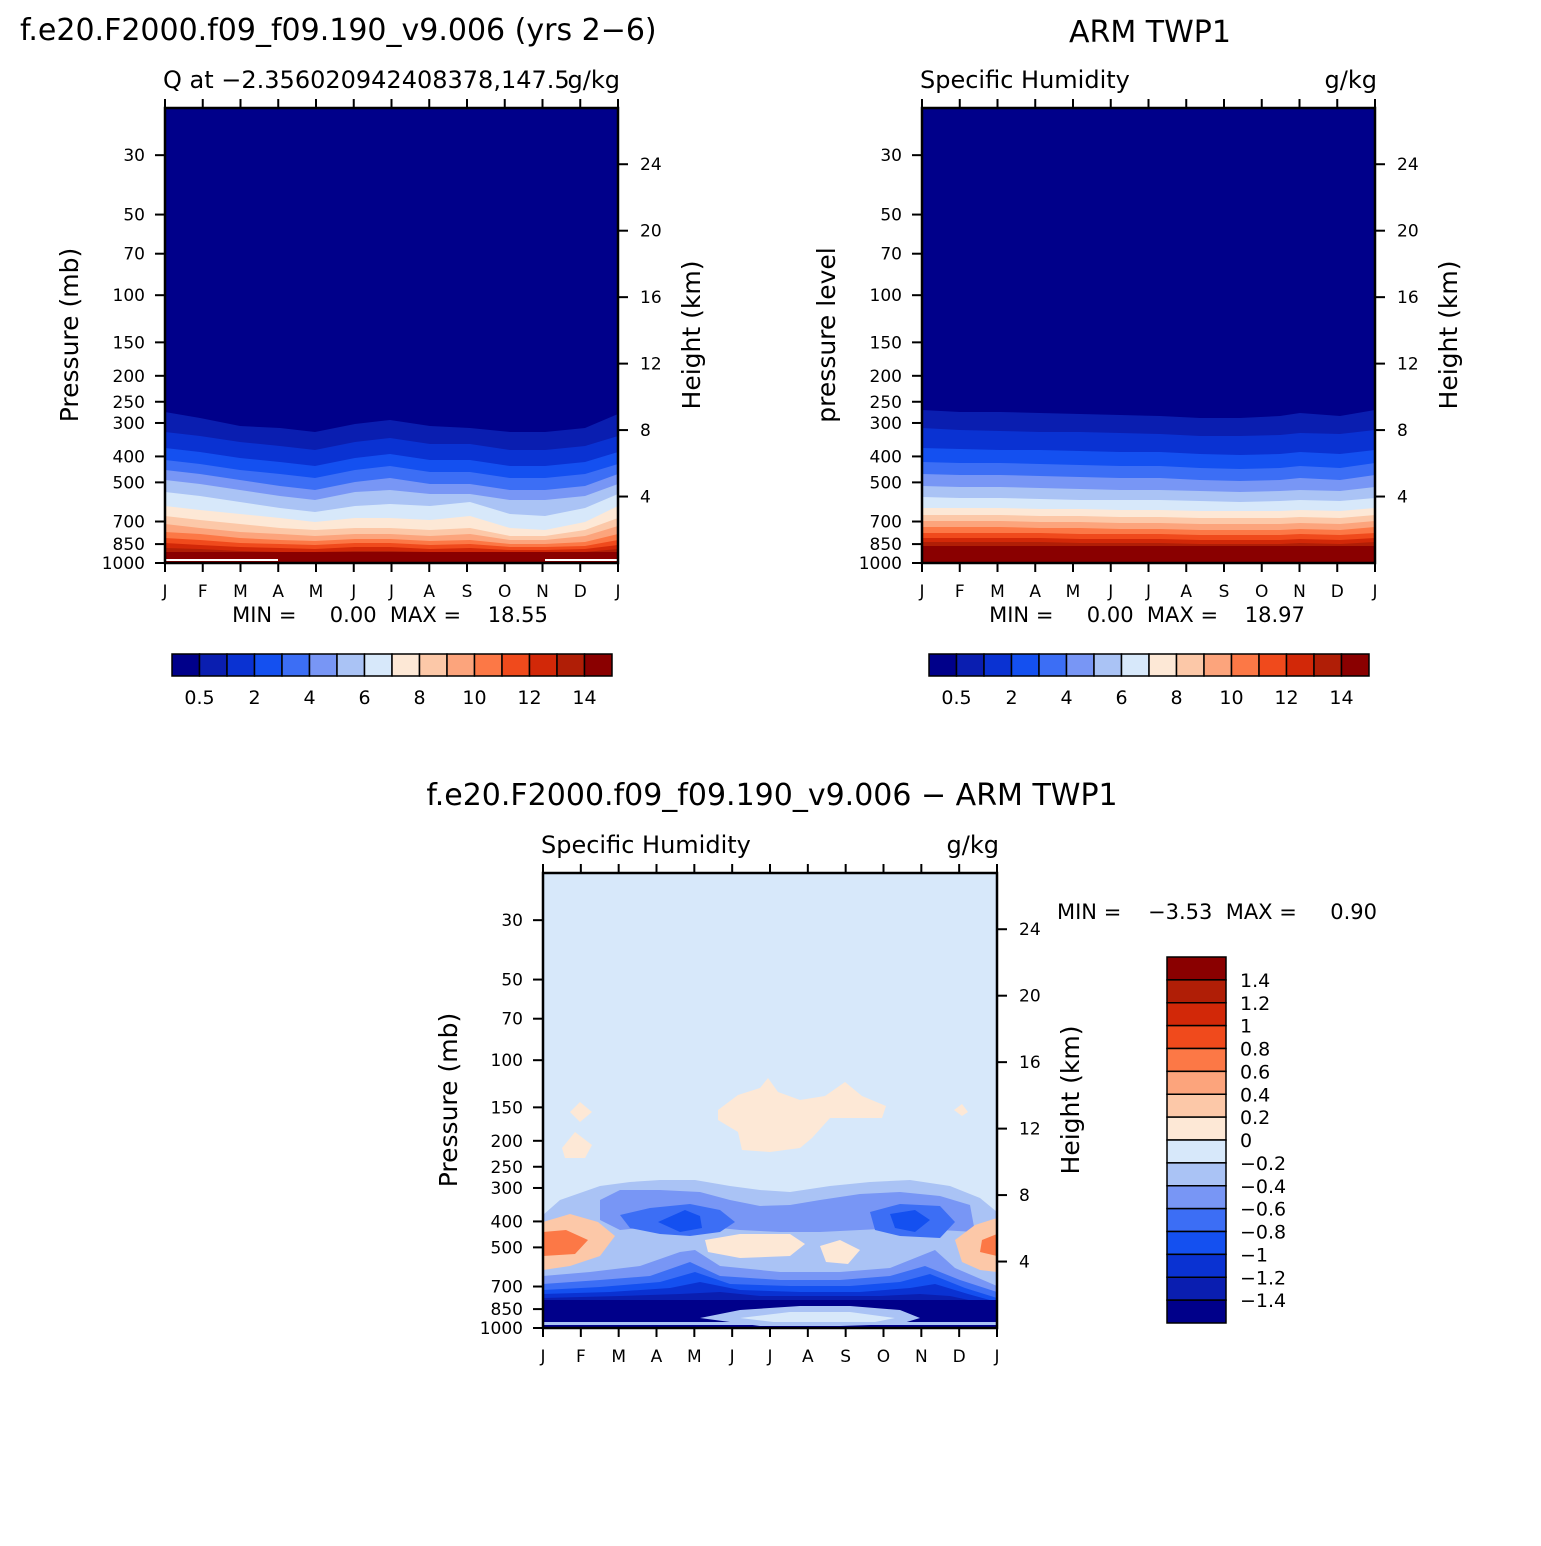 The image size is (1541, 1546). I want to click on diff-xtick-label-9: O, so click(883, 1357).